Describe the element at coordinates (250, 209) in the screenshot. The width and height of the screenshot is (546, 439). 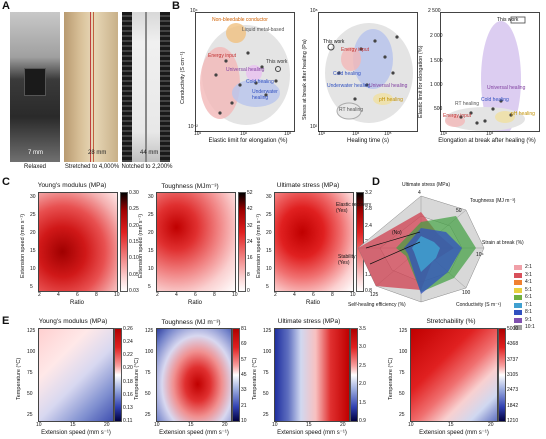
I see `colorbar-tick: 42` at that location.